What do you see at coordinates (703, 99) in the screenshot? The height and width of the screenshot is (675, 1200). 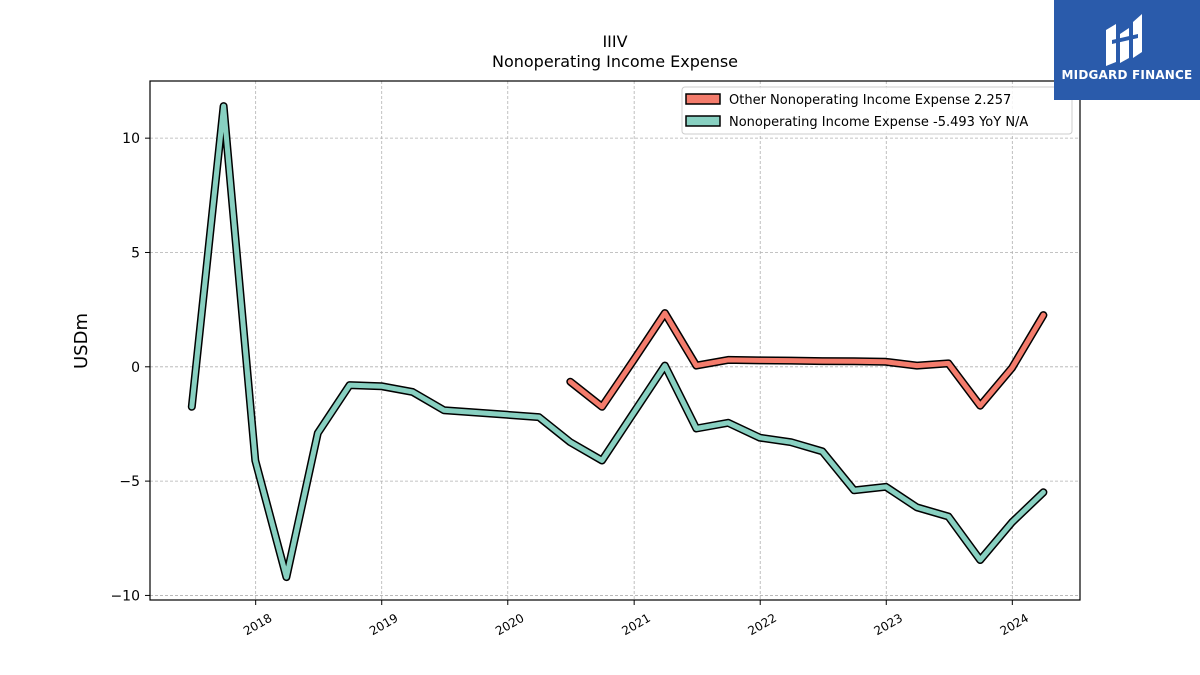 I see `legend-swatch-other-nonoperating` at bounding box center [703, 99].